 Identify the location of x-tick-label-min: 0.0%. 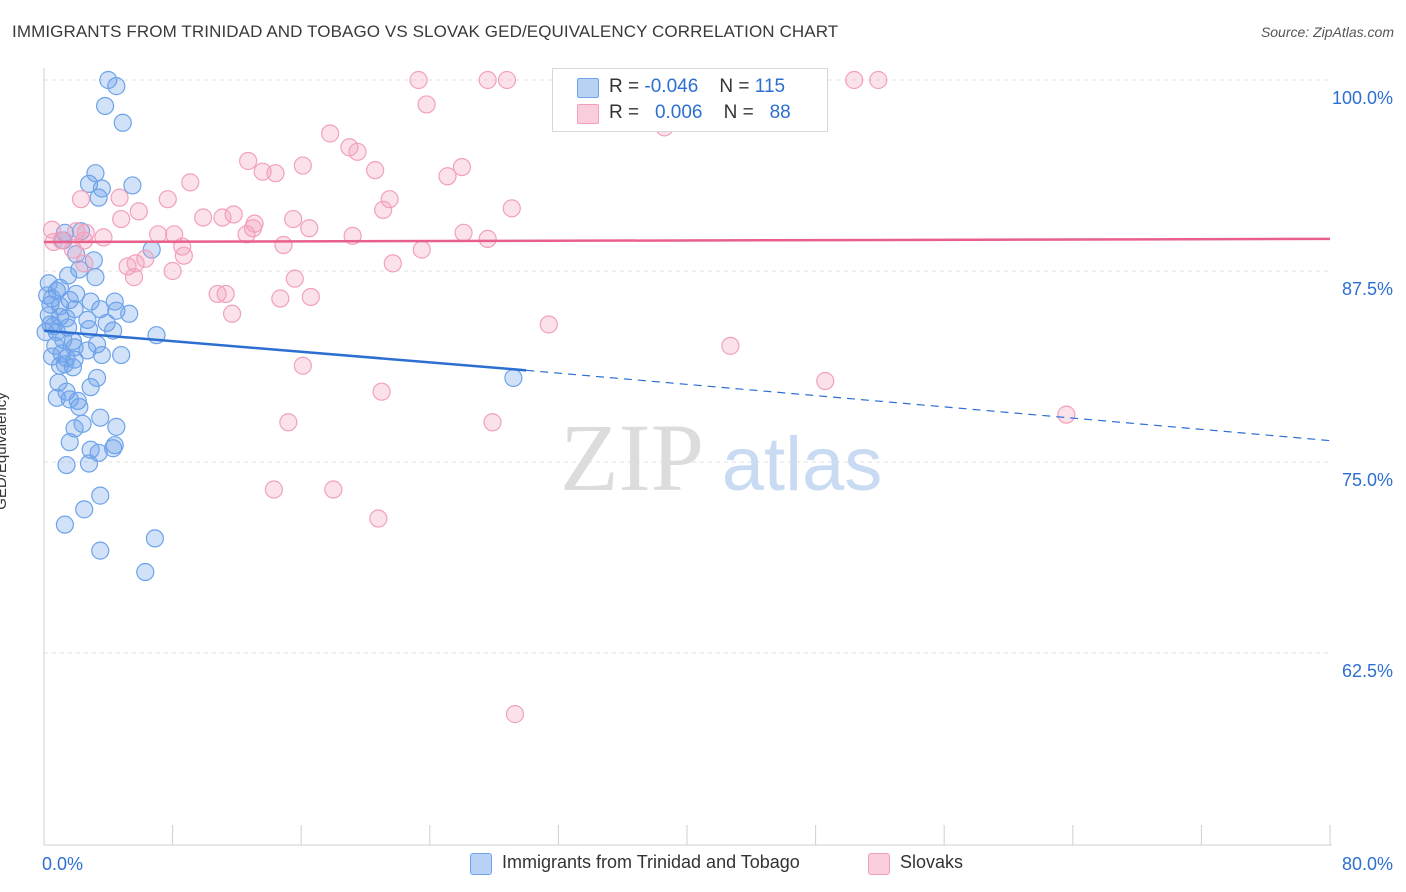
(62, 864).